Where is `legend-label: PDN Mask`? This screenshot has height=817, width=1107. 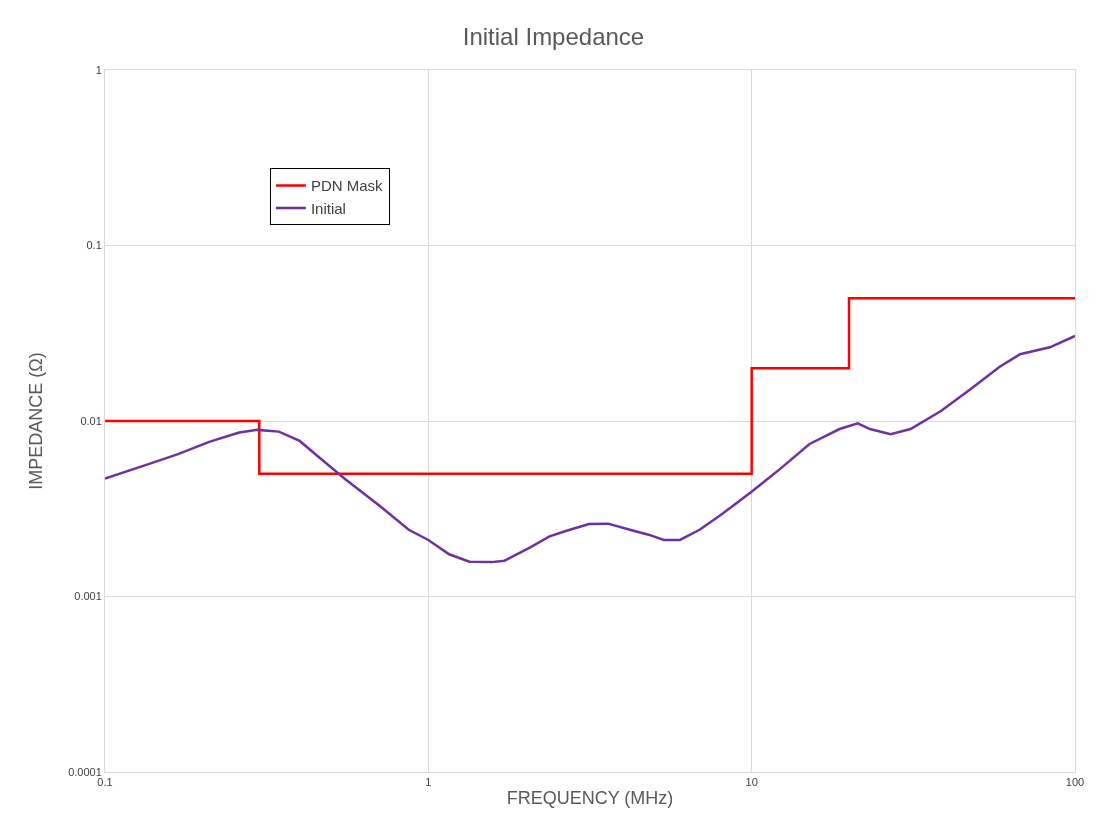 legend-label: PDN Mask is located at coordinates (347, 186).